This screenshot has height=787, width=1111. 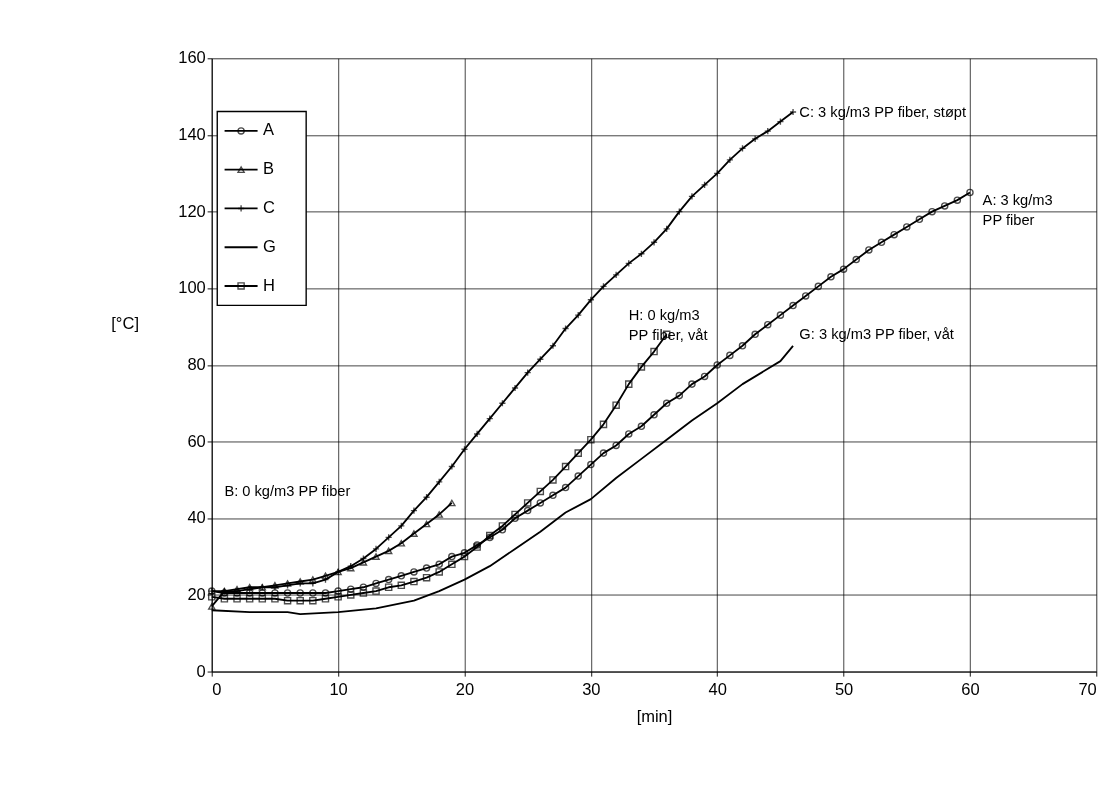 What do you see at coordinates (196, 593) in the screenshot?
I see `y-tick-label: 20` at bounding box center [196, 593].